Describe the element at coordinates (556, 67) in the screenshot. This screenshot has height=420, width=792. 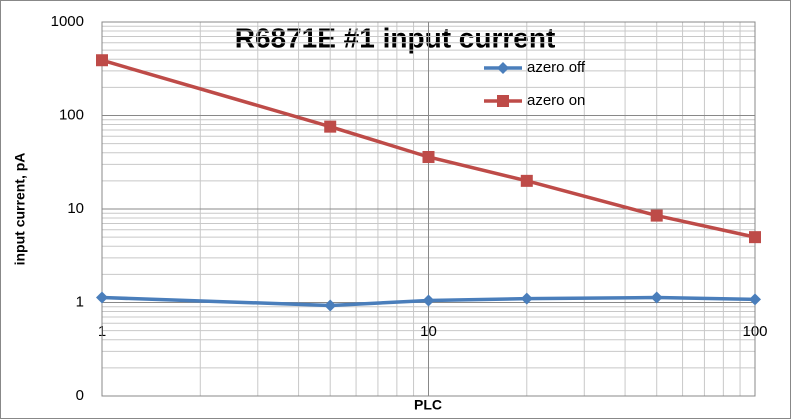
I see `legend-label: azero off` at that location.